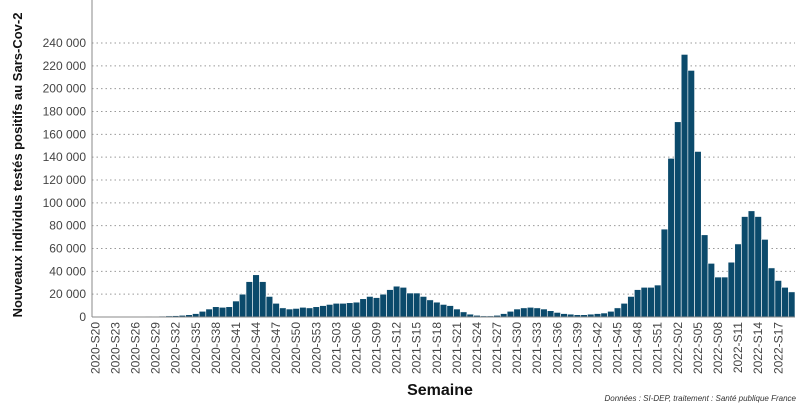 This screenshot has height=405, width=803. Describe the element at coordinates (256, 348) in the screenshot. I see `x-tick-label: 2020-S44` at that location.